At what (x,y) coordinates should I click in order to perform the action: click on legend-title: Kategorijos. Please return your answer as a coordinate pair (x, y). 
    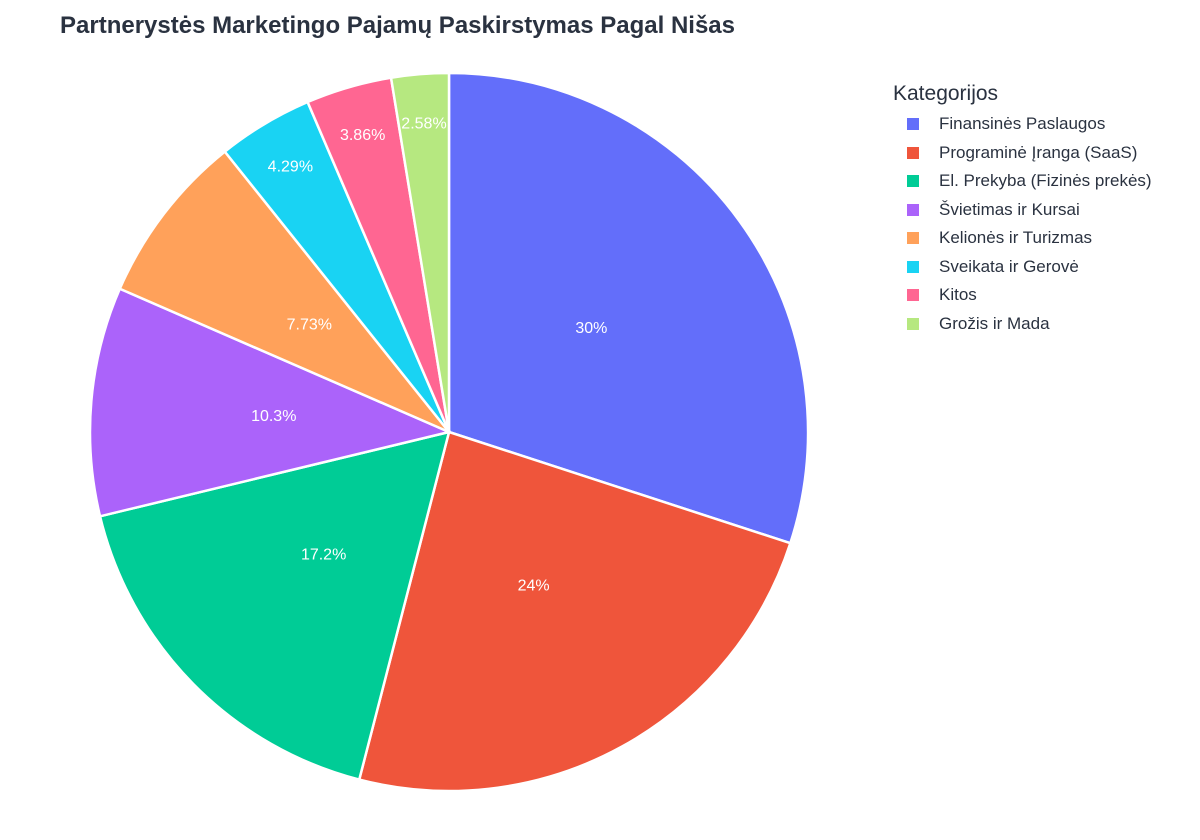
    Looking at the image, I should click on (946, 93).